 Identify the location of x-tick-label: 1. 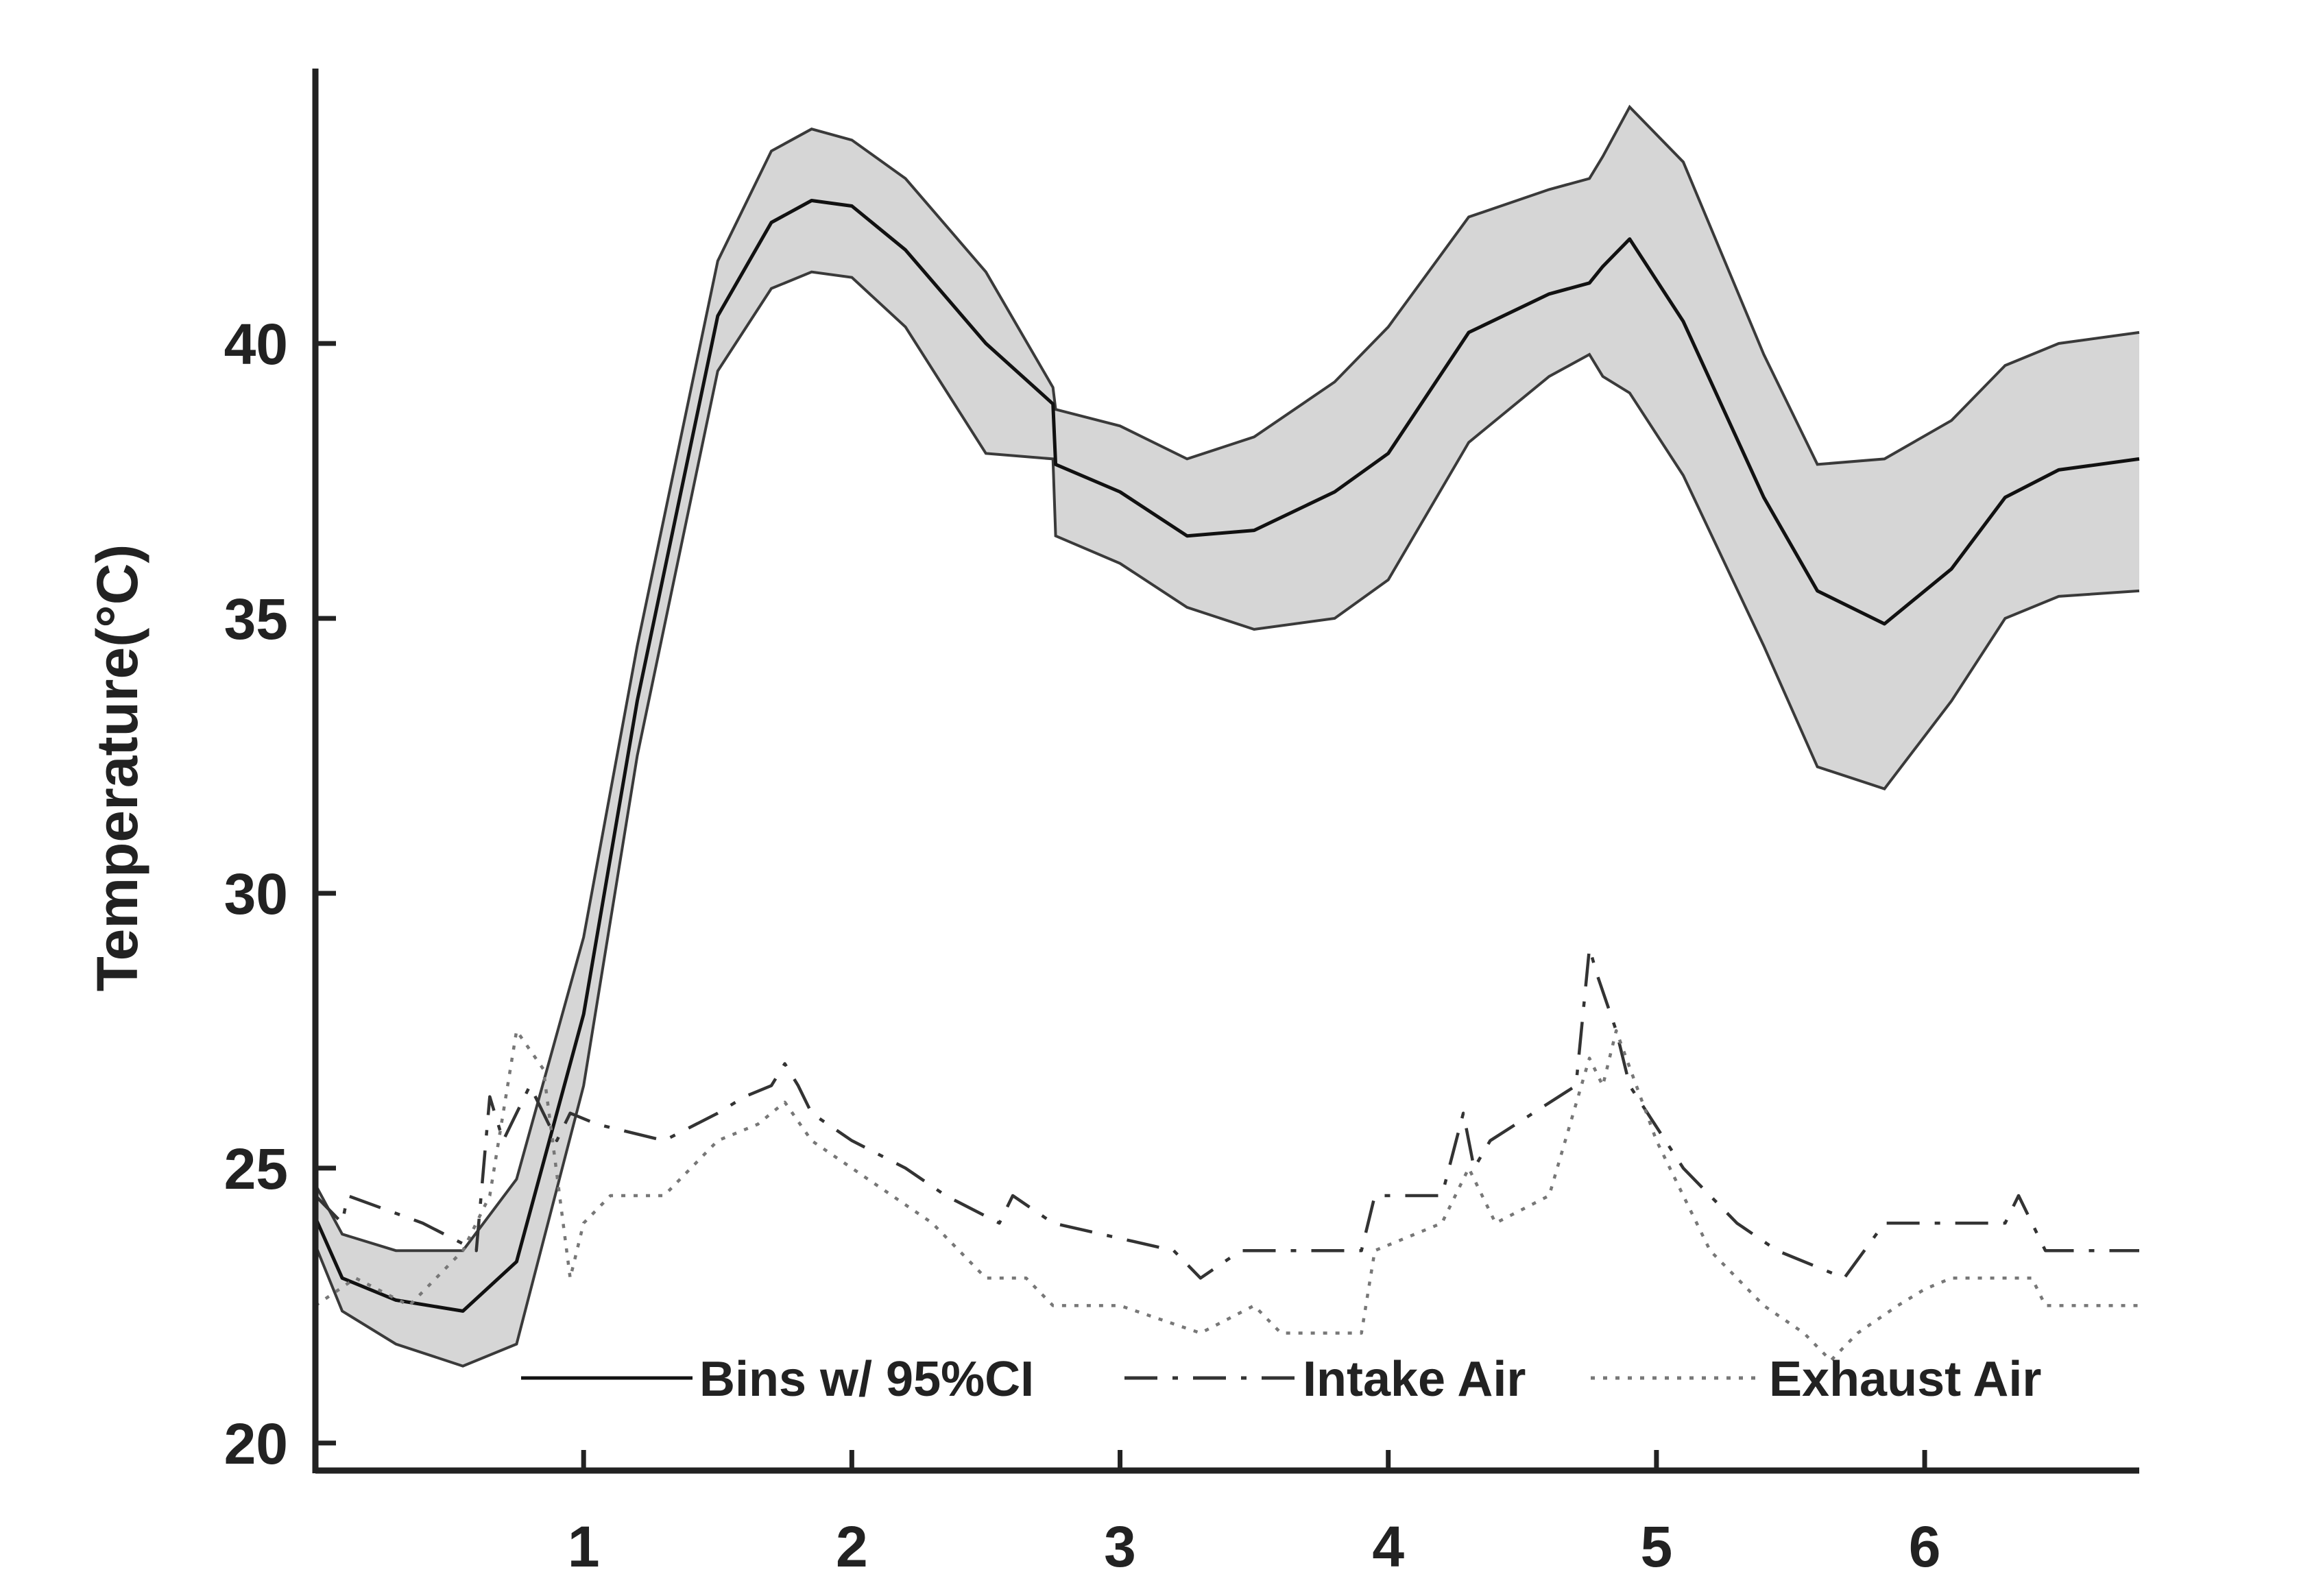
(584, 1547).